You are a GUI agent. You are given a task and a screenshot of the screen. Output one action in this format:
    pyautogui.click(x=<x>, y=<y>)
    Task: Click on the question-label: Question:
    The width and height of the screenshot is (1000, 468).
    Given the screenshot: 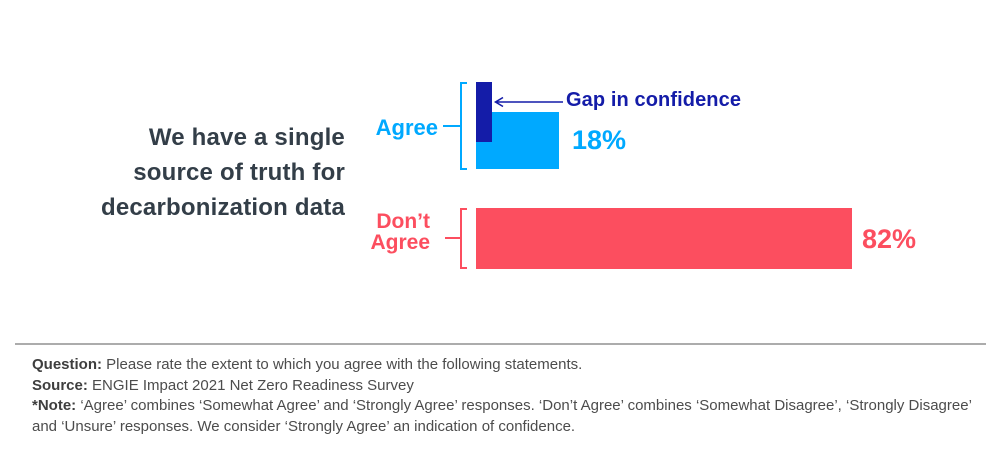 What is the action you would take?
    pyautogui.click(x=67, y=364)
    